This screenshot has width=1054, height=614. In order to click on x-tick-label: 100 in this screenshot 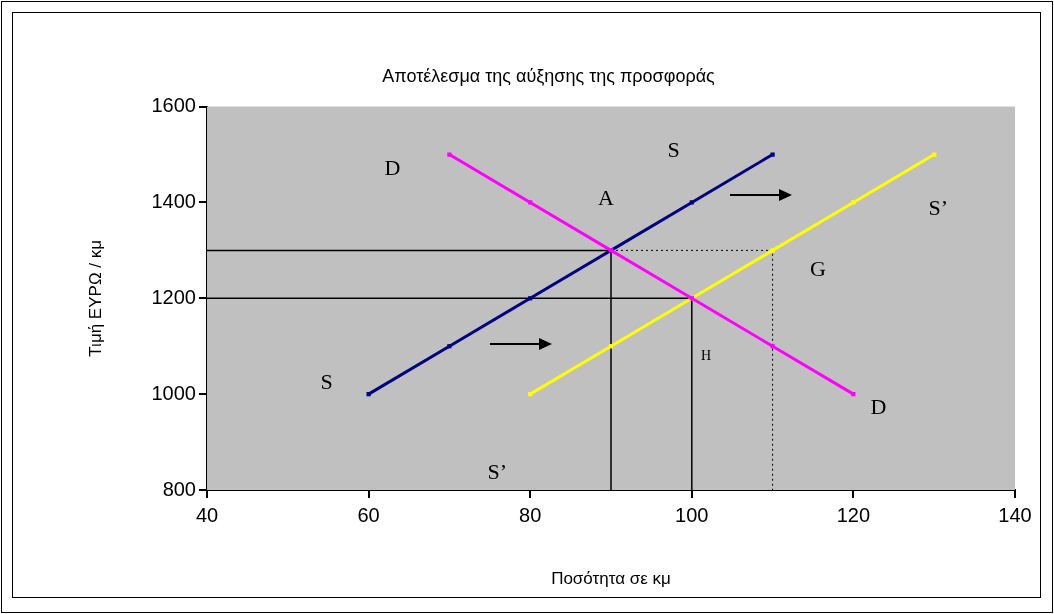, I will do `click(692, 514)`.